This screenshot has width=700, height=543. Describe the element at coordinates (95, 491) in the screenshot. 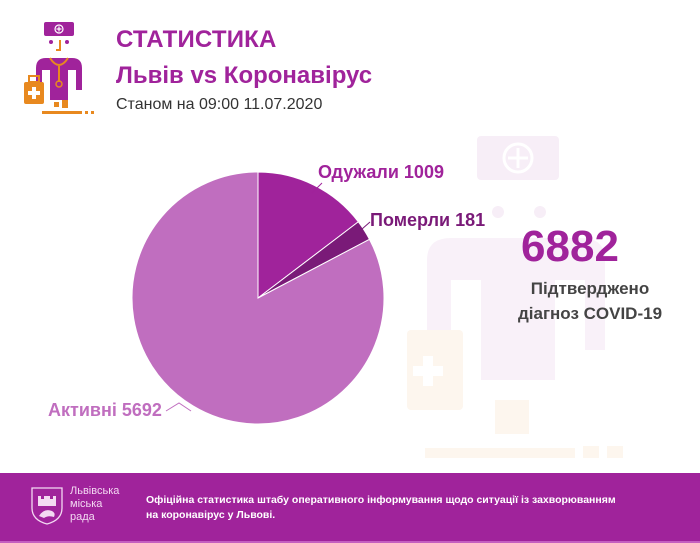

I see `footer-org-line1: Львівська` at that location.